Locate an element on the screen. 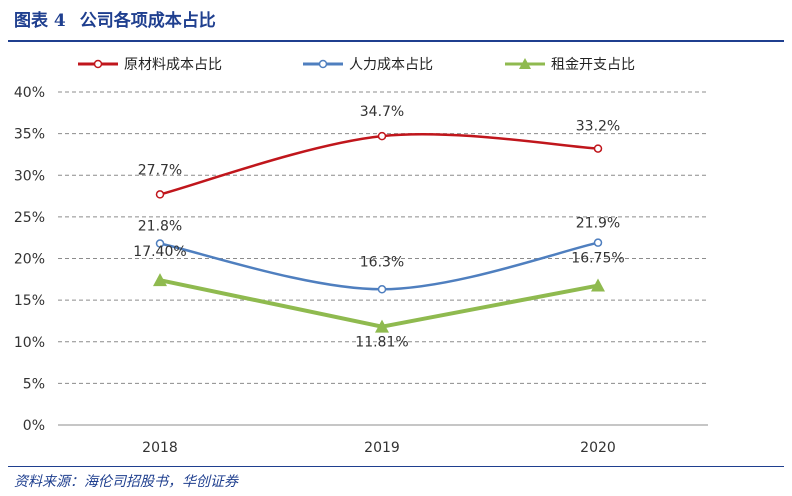 Image resolution: width=792 pixels, height=496 pixels. legend: 原材料成本占比 人力成本占比 租金开支占比 is located at coordinates (356, 65).